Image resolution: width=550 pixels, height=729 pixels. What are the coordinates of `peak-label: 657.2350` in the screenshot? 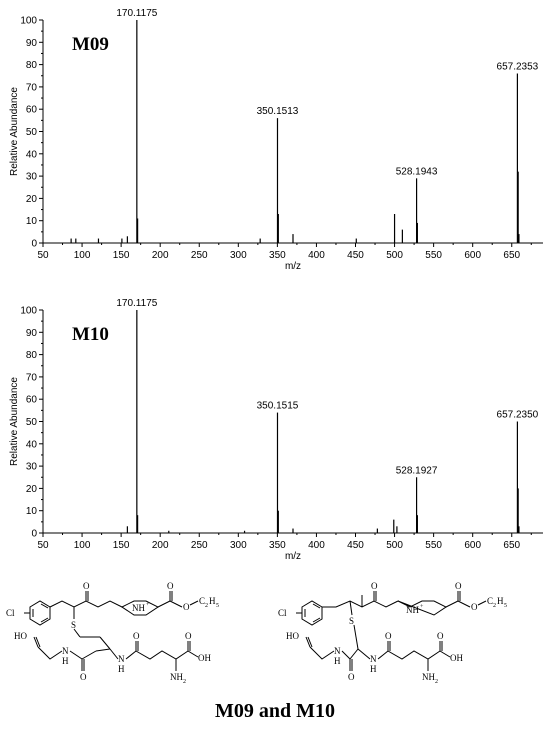 It's located at (518, 415).